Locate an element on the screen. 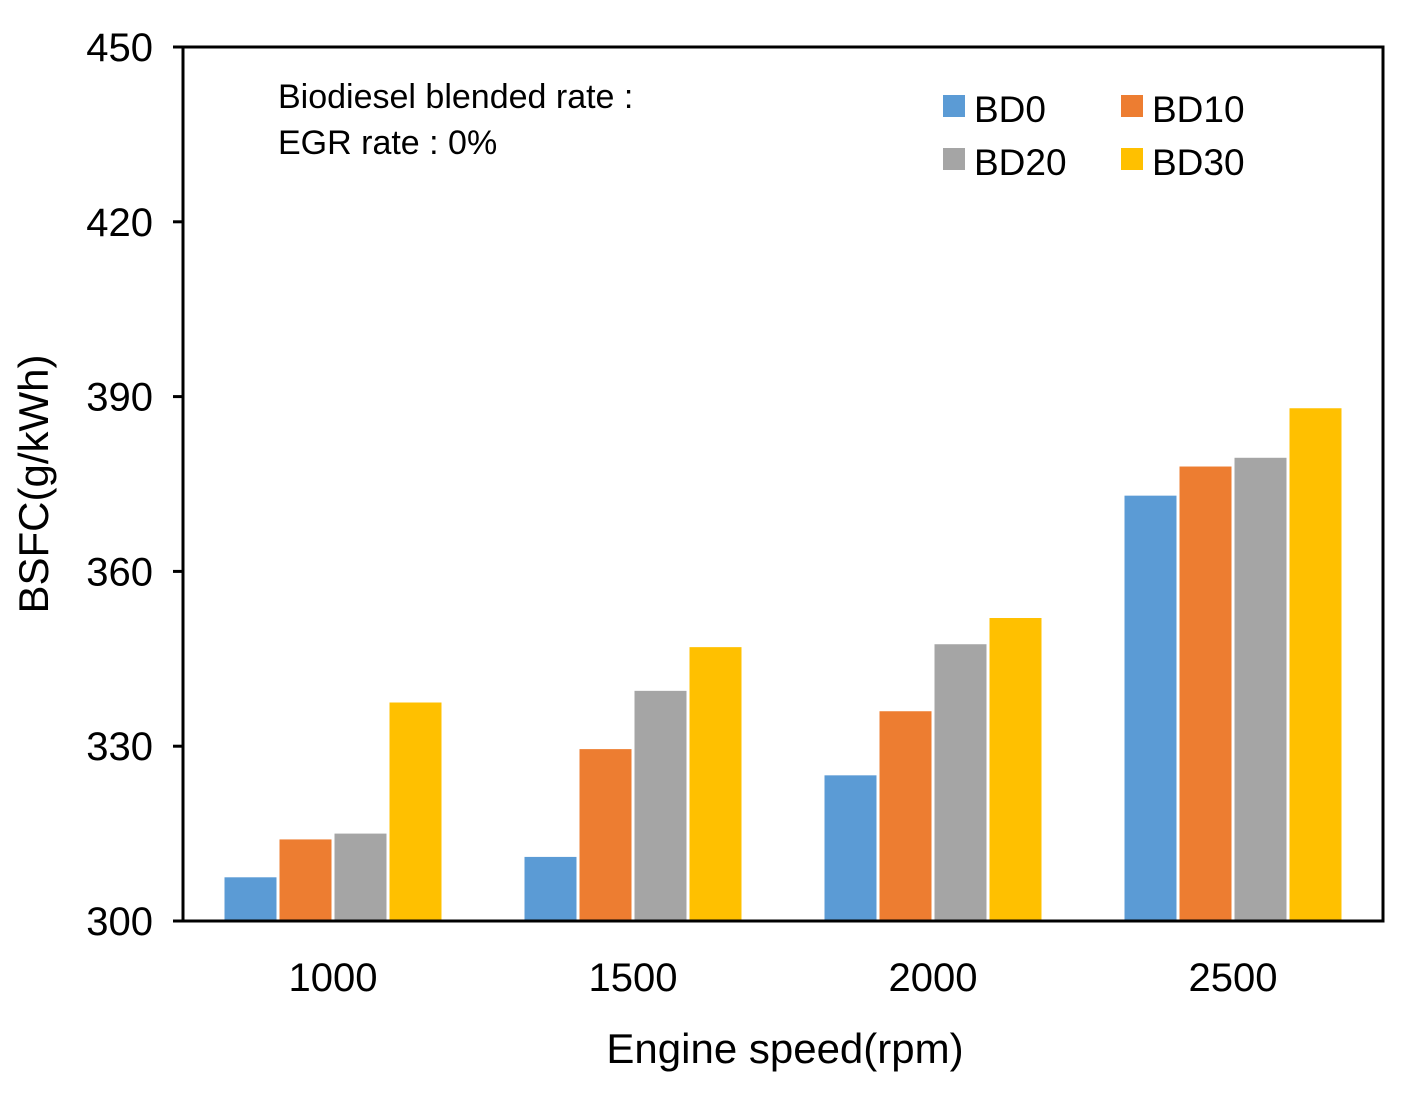 The height and width of the screenshot is (1093, 1401). x-tick-label-1000: 1000 is located at coordinates (333, 978).